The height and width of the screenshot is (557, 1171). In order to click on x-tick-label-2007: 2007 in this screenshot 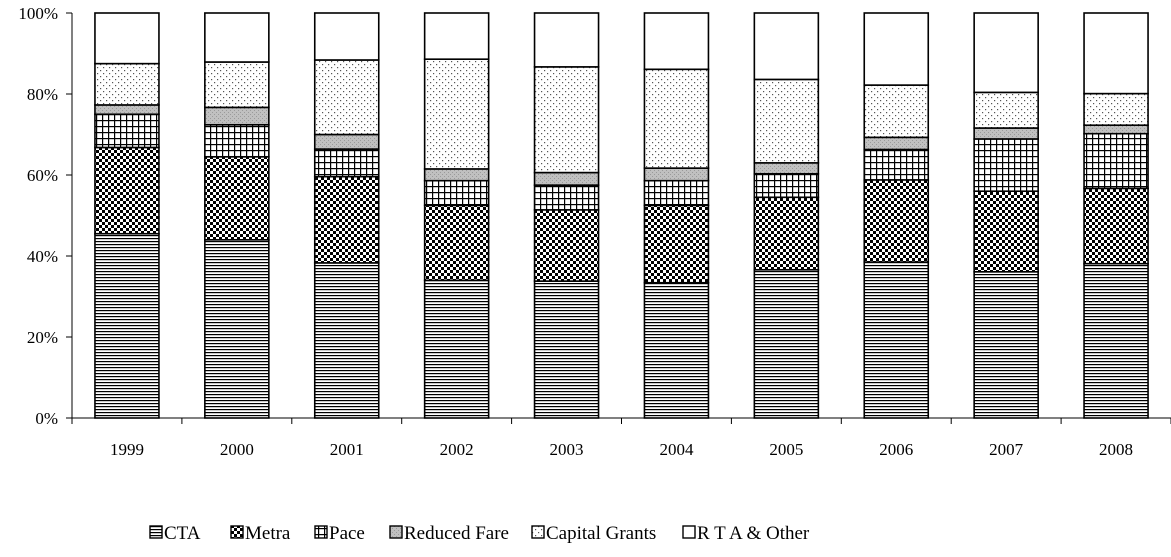, I will do `click(1006, 449)`.